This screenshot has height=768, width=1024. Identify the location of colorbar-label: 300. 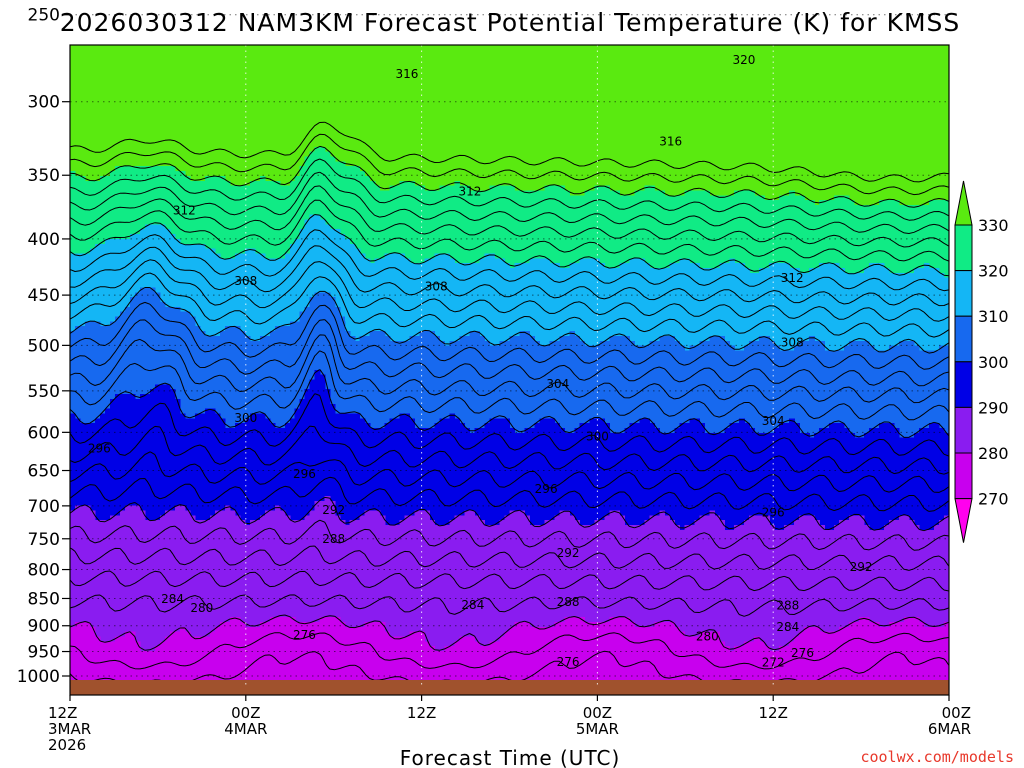
(993, 362).